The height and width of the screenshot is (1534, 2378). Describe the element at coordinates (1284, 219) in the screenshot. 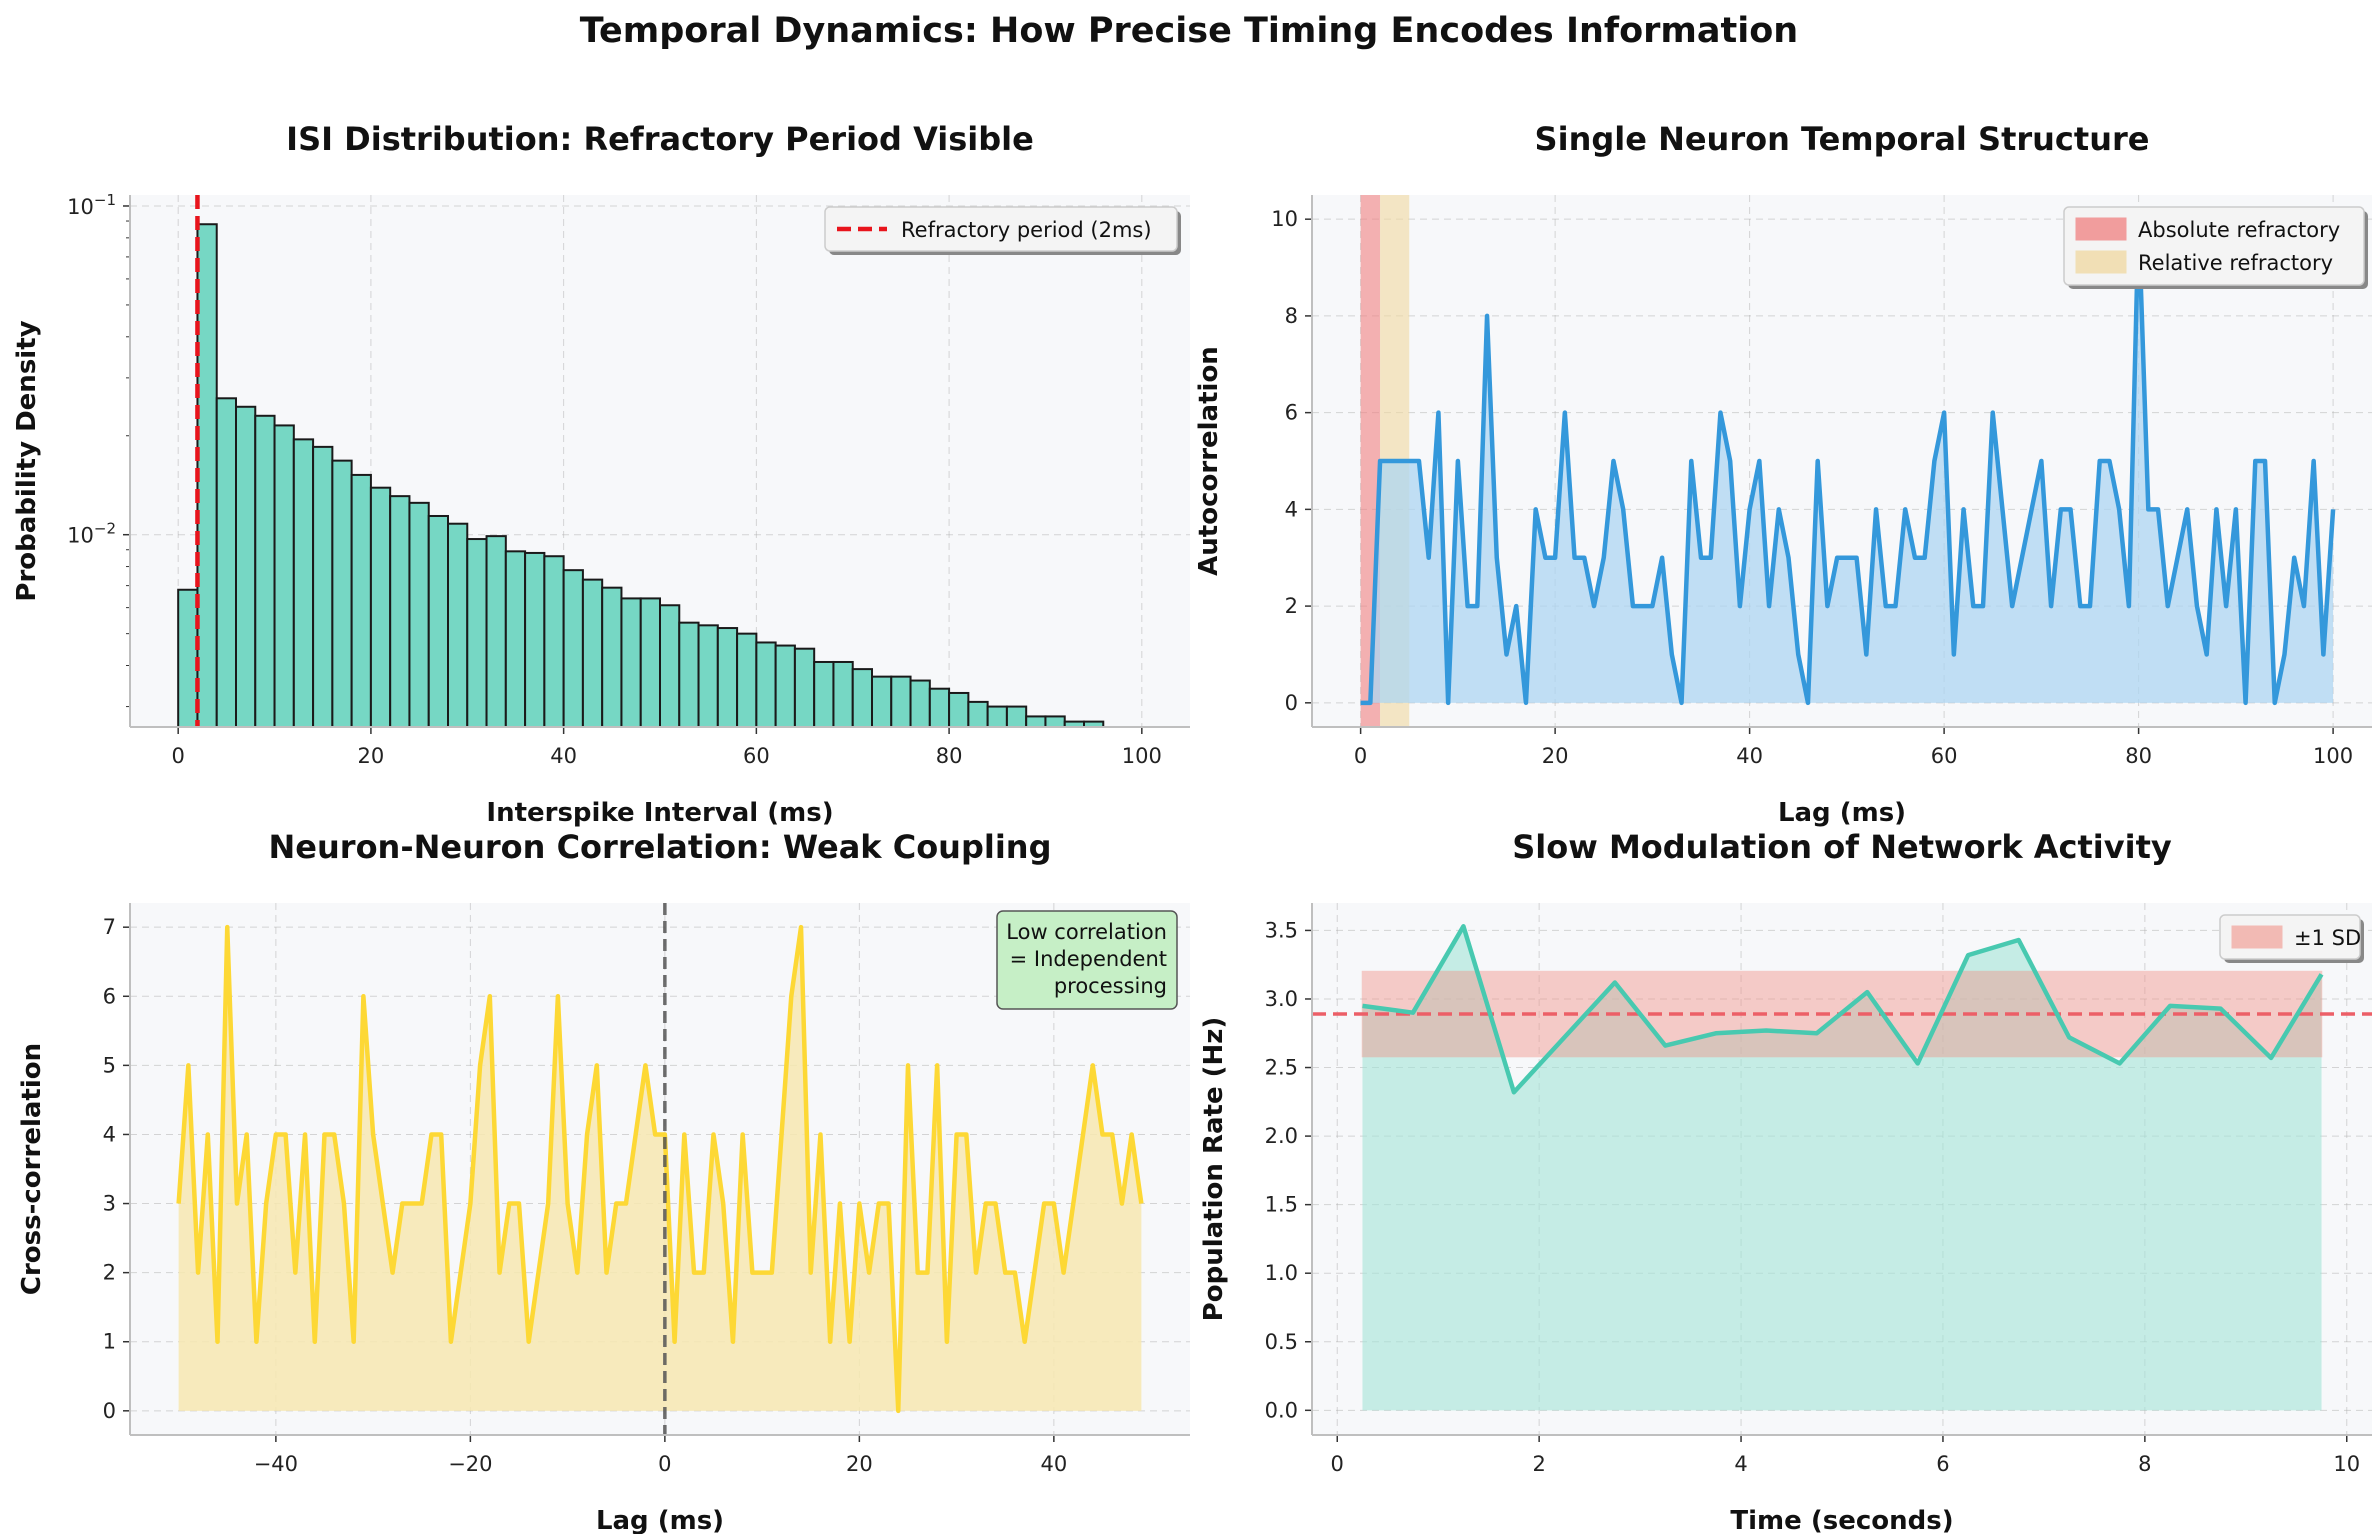

I see `y-tick-label: 10` at that location.